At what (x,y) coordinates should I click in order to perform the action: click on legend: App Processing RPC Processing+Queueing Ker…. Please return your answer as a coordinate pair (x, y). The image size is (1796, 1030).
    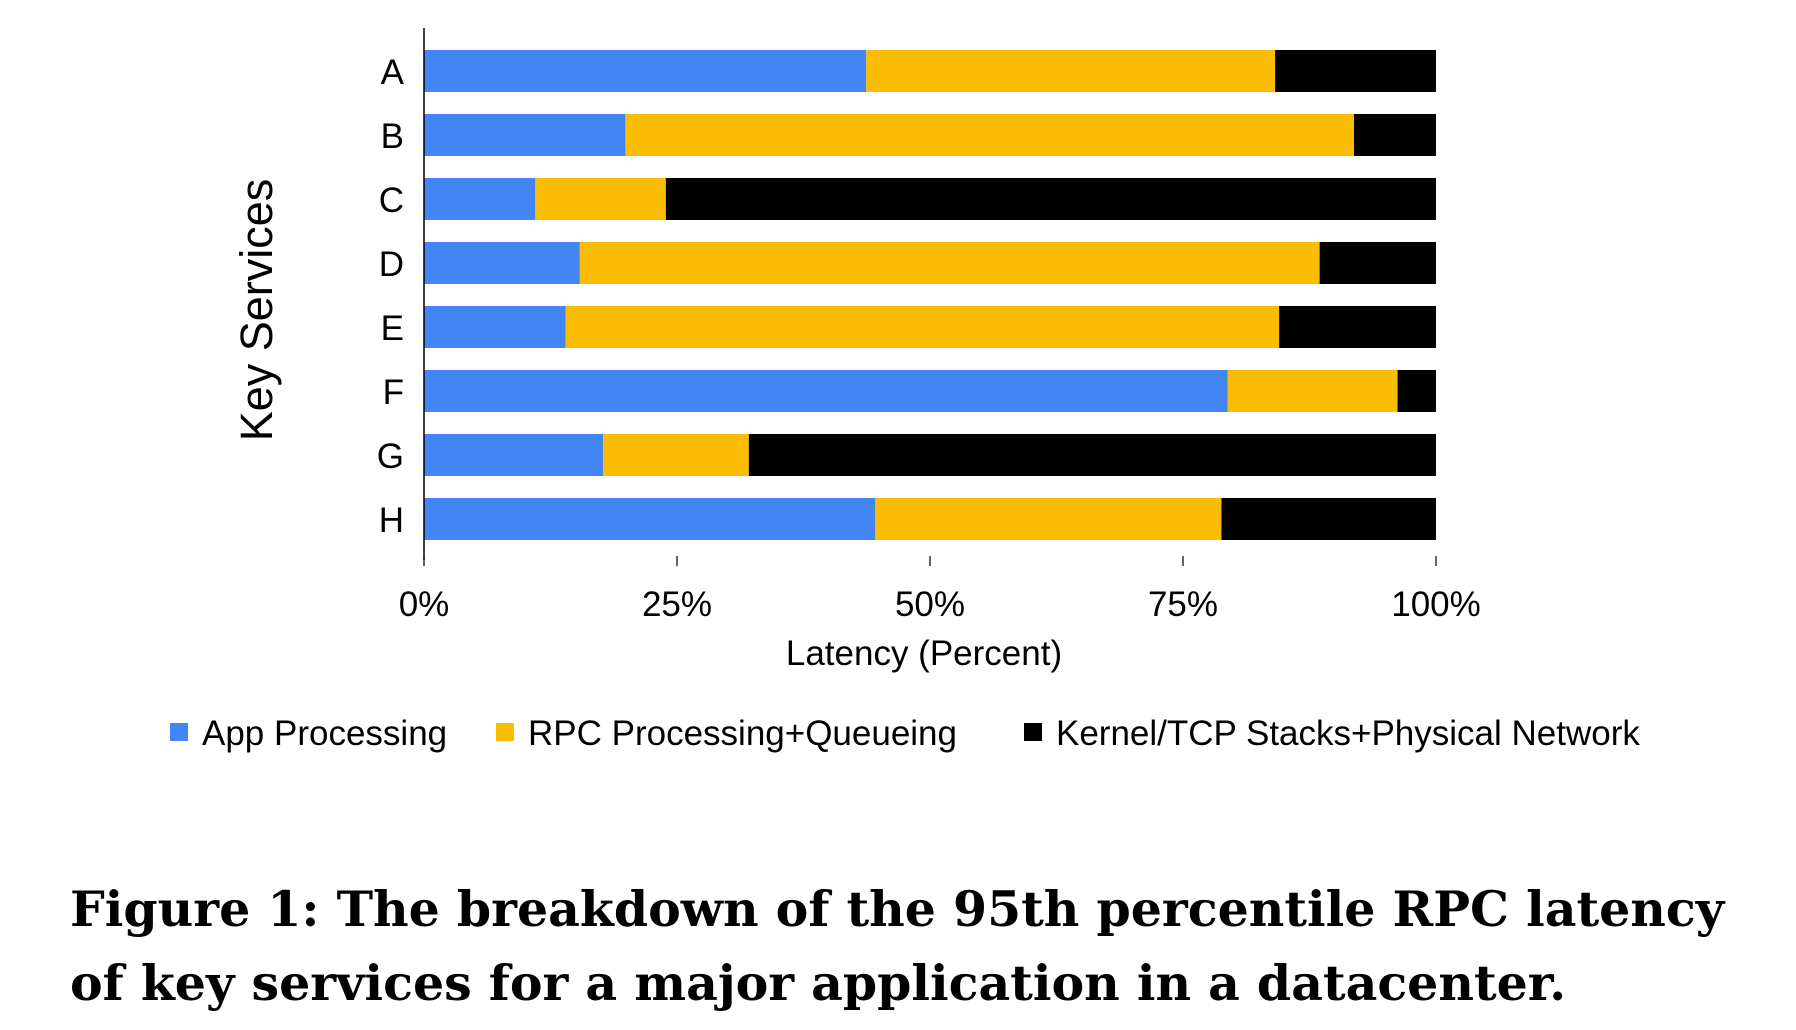
    Looking at the image, I should click on (905, 733).